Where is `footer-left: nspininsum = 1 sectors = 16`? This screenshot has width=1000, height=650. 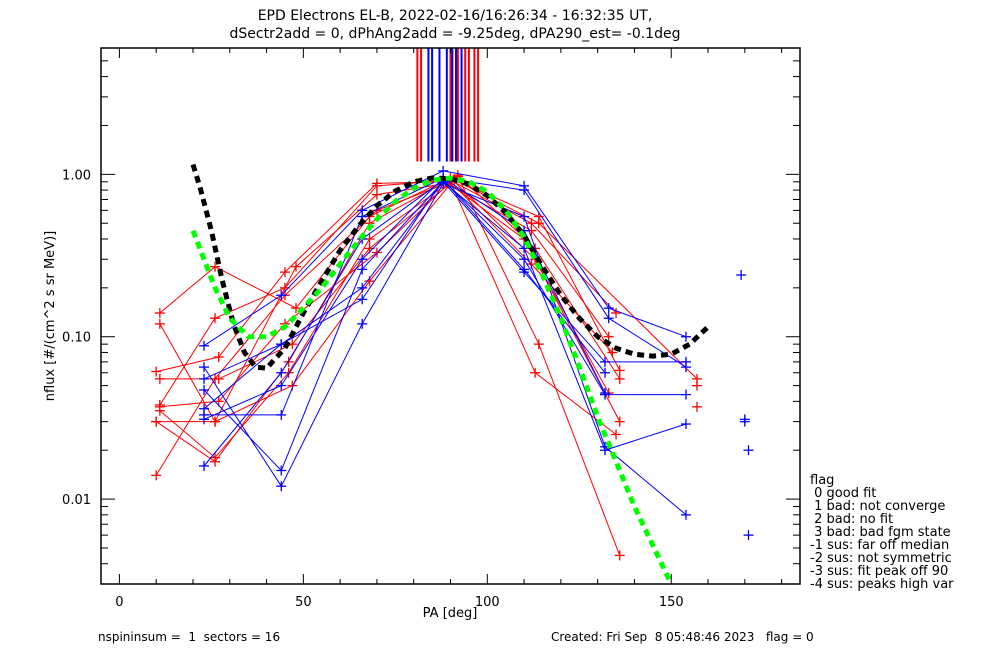 footer-left: nspininsum = 1 sectors = 16 is located at coordinates (189, 637).